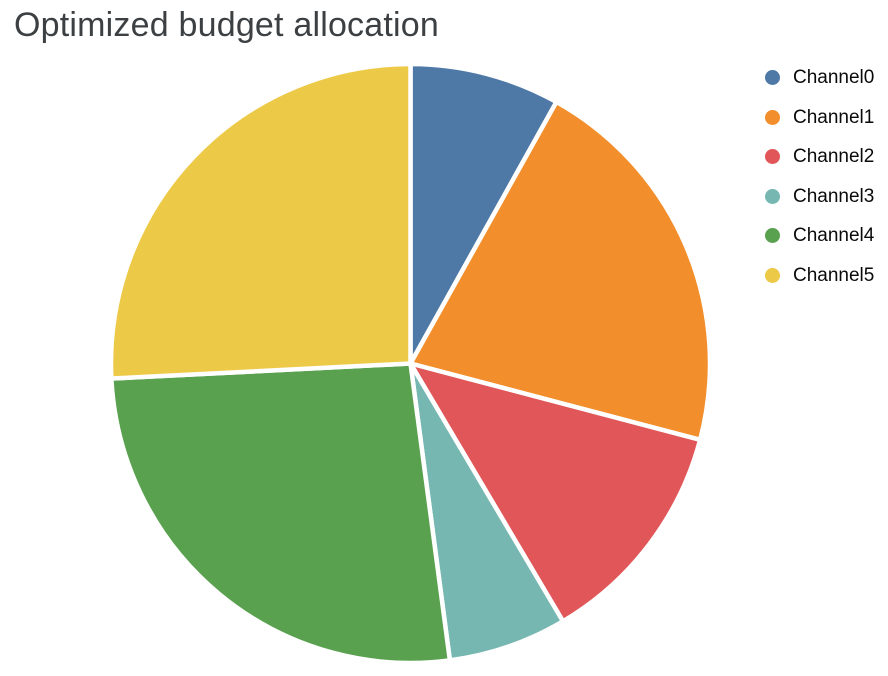  Describe the element at coordinates (772, 235) in the screenshot. I see `legend-swatch-channel4` at that location.